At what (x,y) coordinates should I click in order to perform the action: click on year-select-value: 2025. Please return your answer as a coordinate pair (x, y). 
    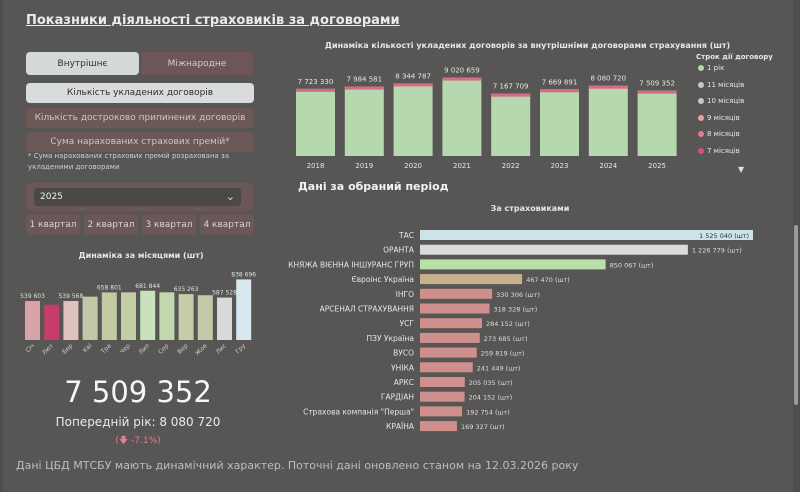
    Looking at the image, I should click on (51, 197).